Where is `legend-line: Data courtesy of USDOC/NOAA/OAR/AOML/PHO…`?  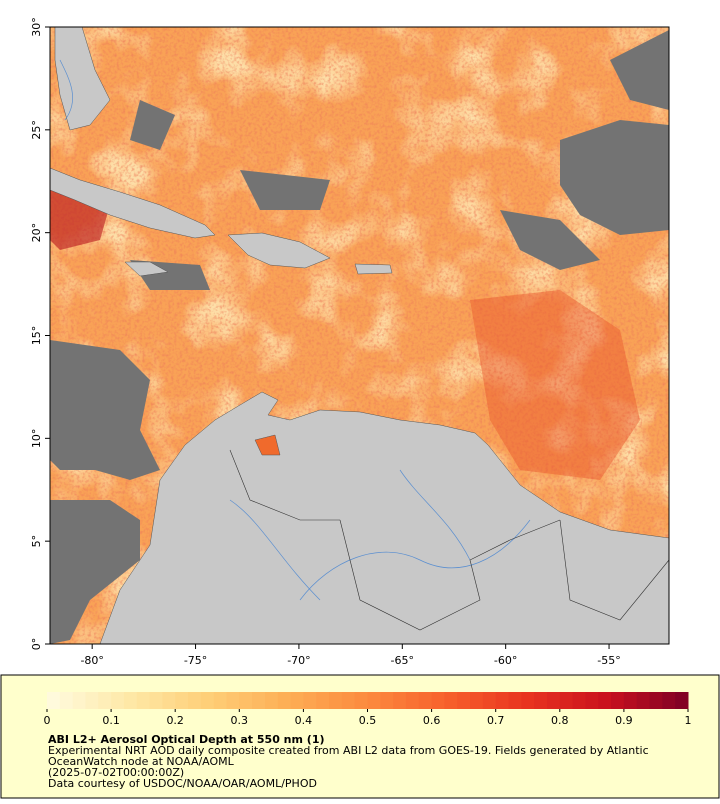 legend-line: Data courtesy of USDOC/NOAA/OAR/AOML/PHO… is located at coordinates (182, 783).